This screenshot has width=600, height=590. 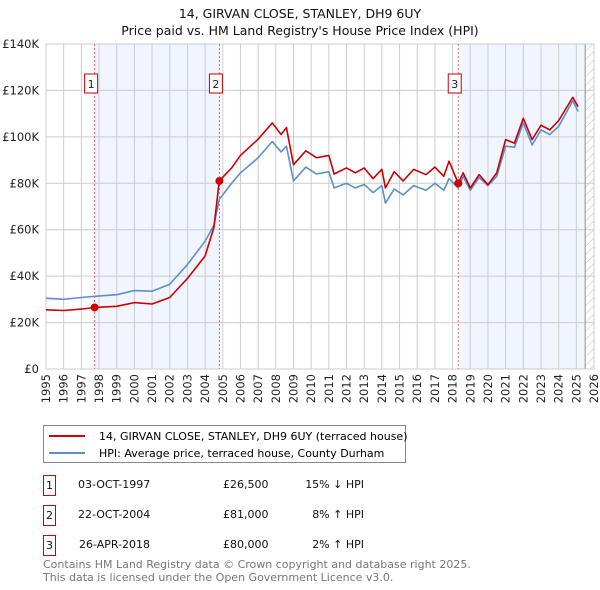 I want to click on x-tick-label: 2011, so click(x=329, y=388).